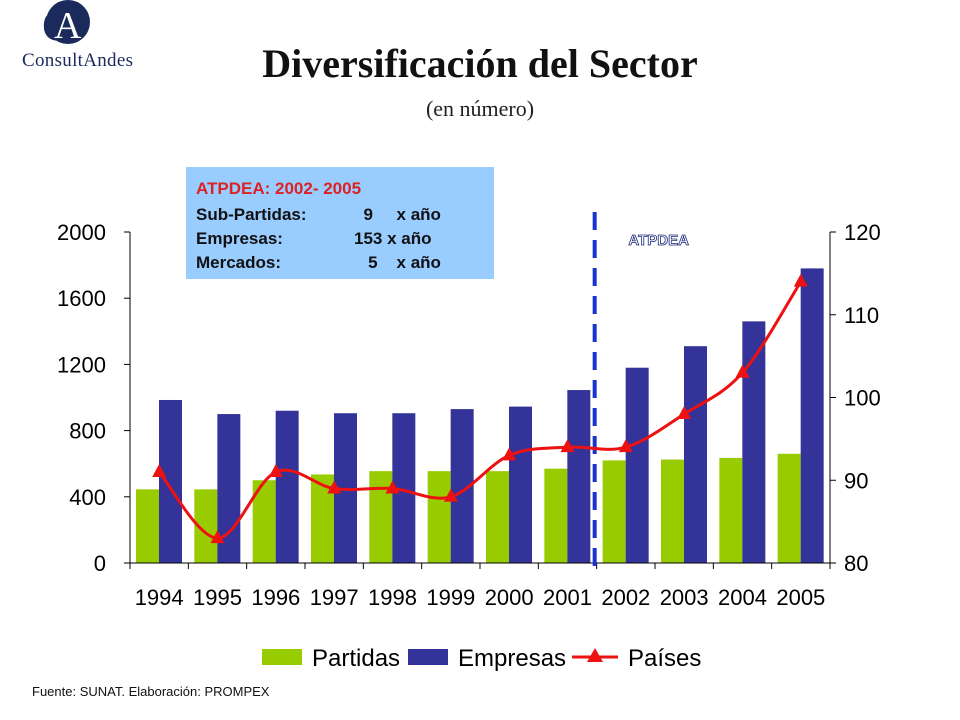 Image resolution: width=960 pixels, height=720 pixels. What do you see at coordinates (151, 691) in the screenshot?
I see `source-note: Fuente: SUNAT. Elaboración: PROMPEX` at bounding box center [151, 691].